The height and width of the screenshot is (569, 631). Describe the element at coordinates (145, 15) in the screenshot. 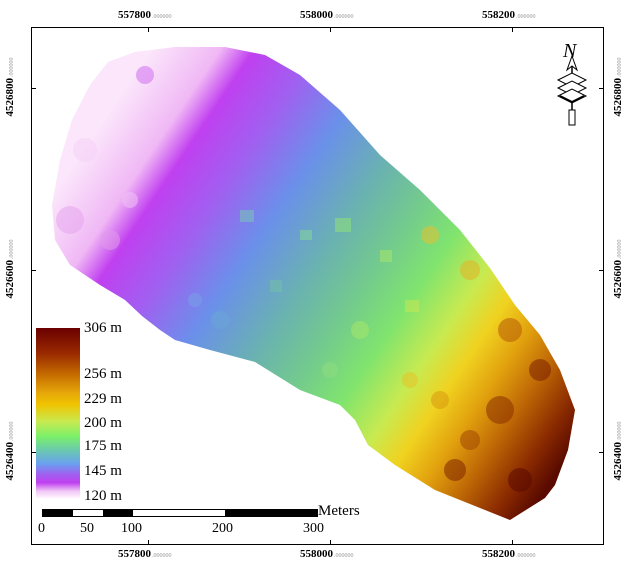

I see `top-x-label-1: 557800.000000` at that location.